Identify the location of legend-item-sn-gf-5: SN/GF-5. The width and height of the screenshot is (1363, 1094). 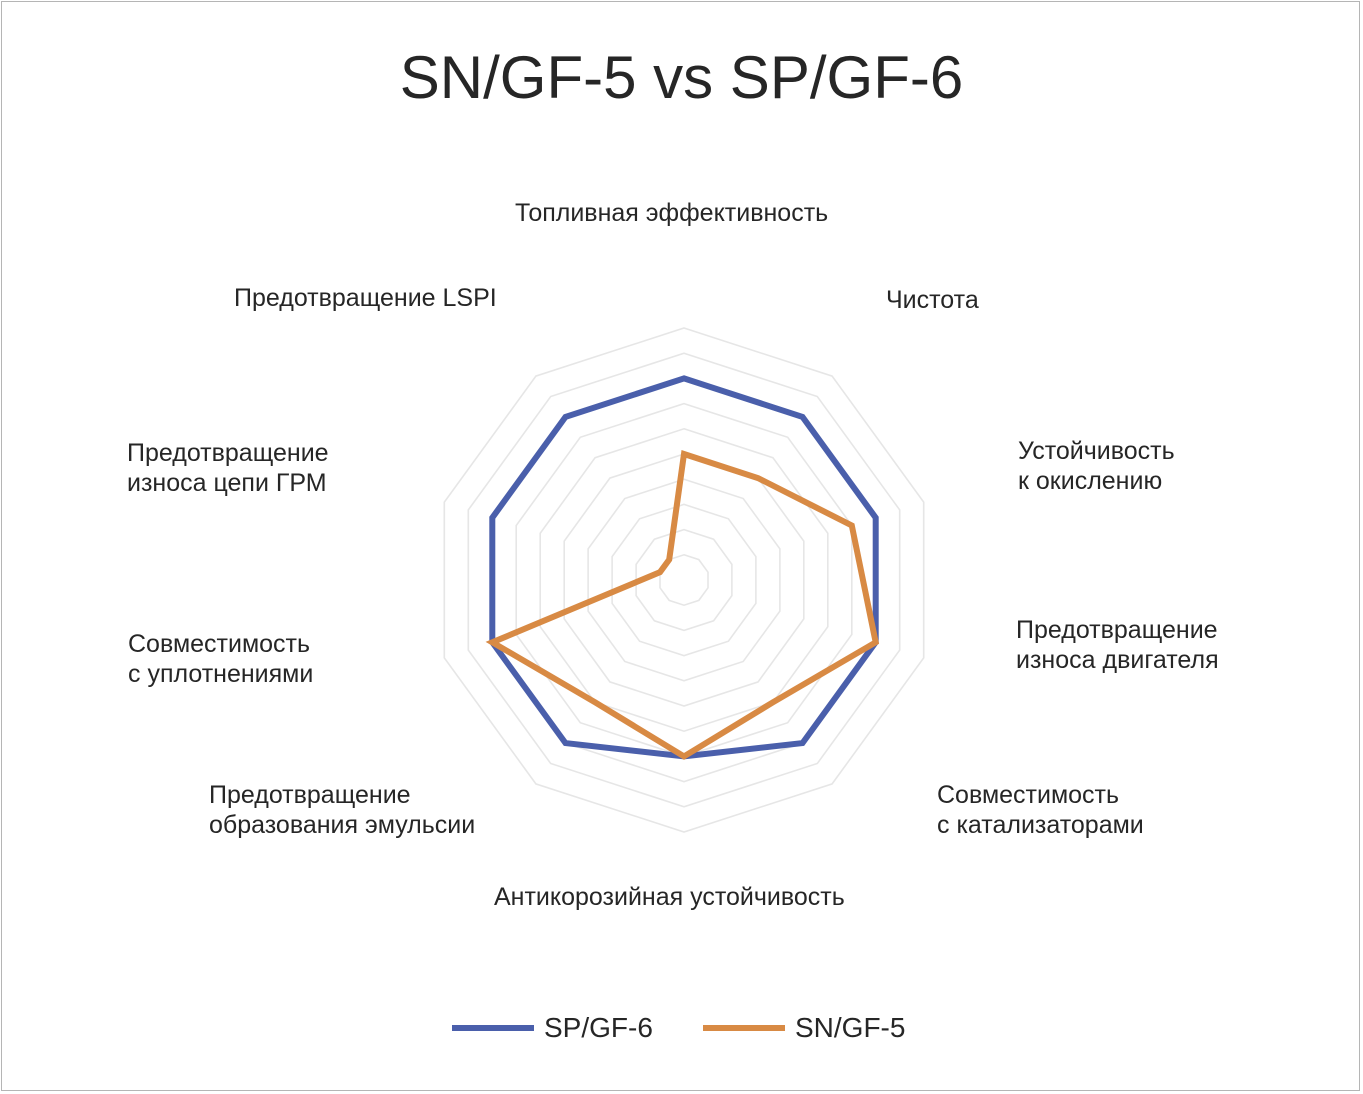
(804, 1028).